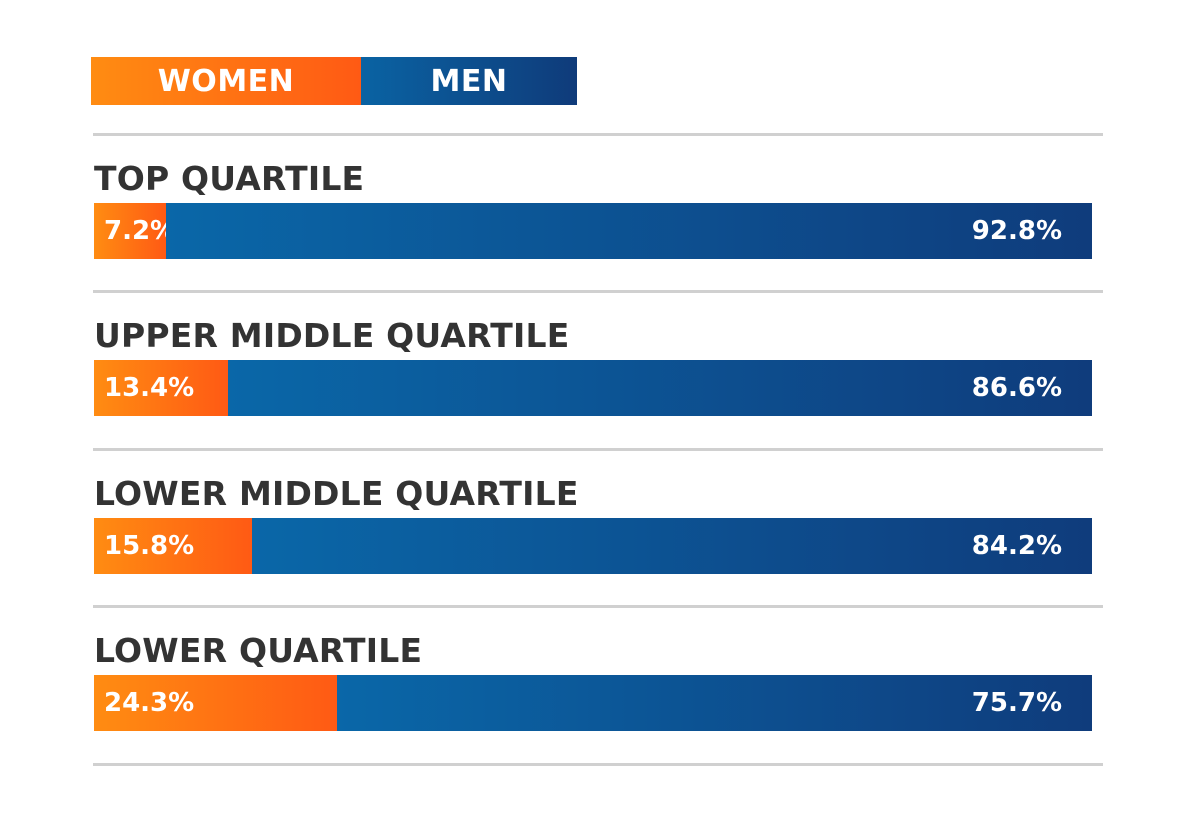 The width and height of the screenshot is (1200, 823). Describe the element at coordinates (215, 703) in the screenshot. I see `bar-segment-women: 24.3%` at that location.